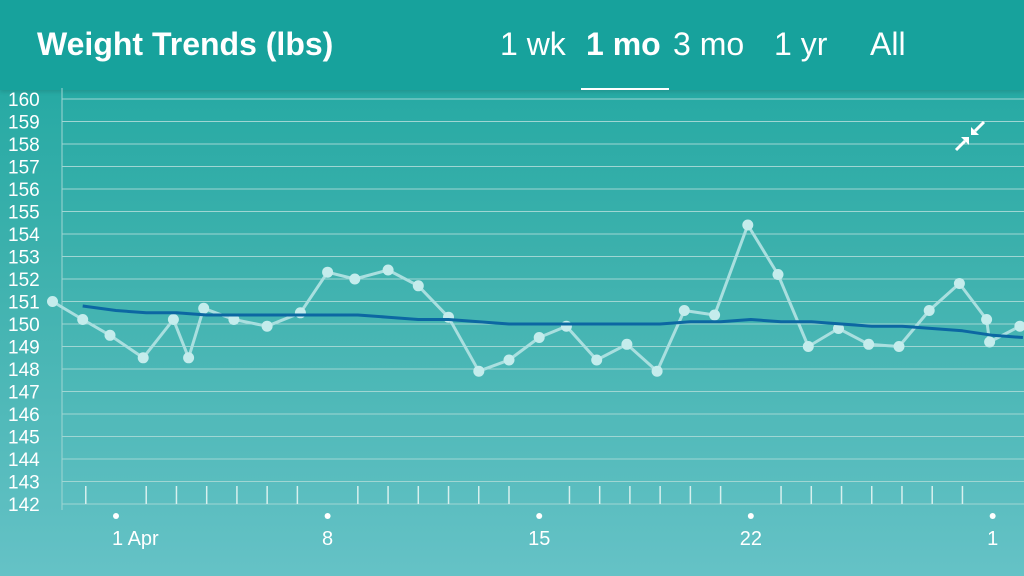 Image resolution: width=1024 pixels, height=576 pixels. What do you see at coordinates (24, 123) in the screenshot?
I see `y-tick-label: 159` at bounding box center [24, 123].